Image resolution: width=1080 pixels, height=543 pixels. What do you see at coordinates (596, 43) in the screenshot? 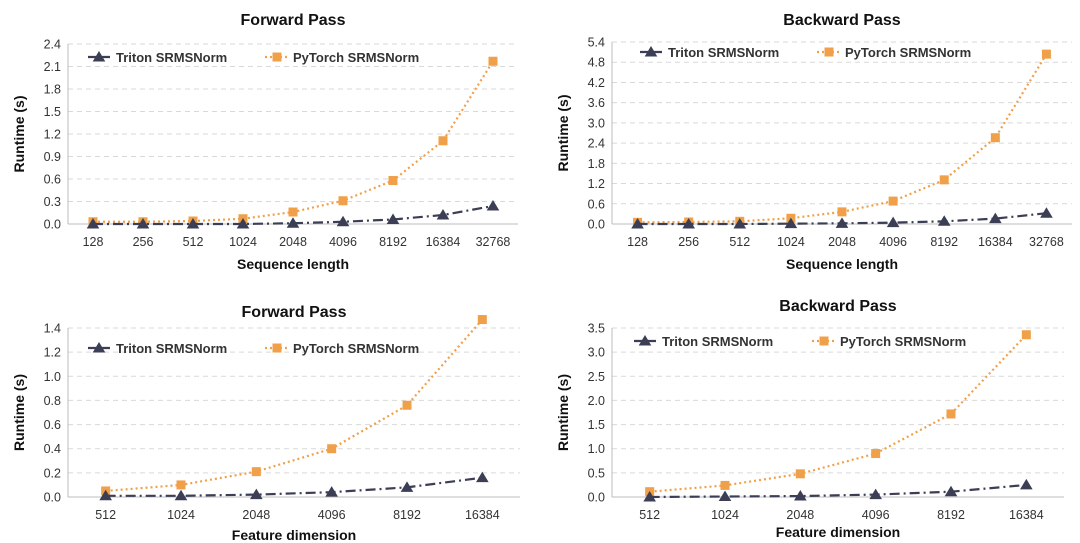
I see `y-tick-label: 5.4` at bounding box center [596, 43].